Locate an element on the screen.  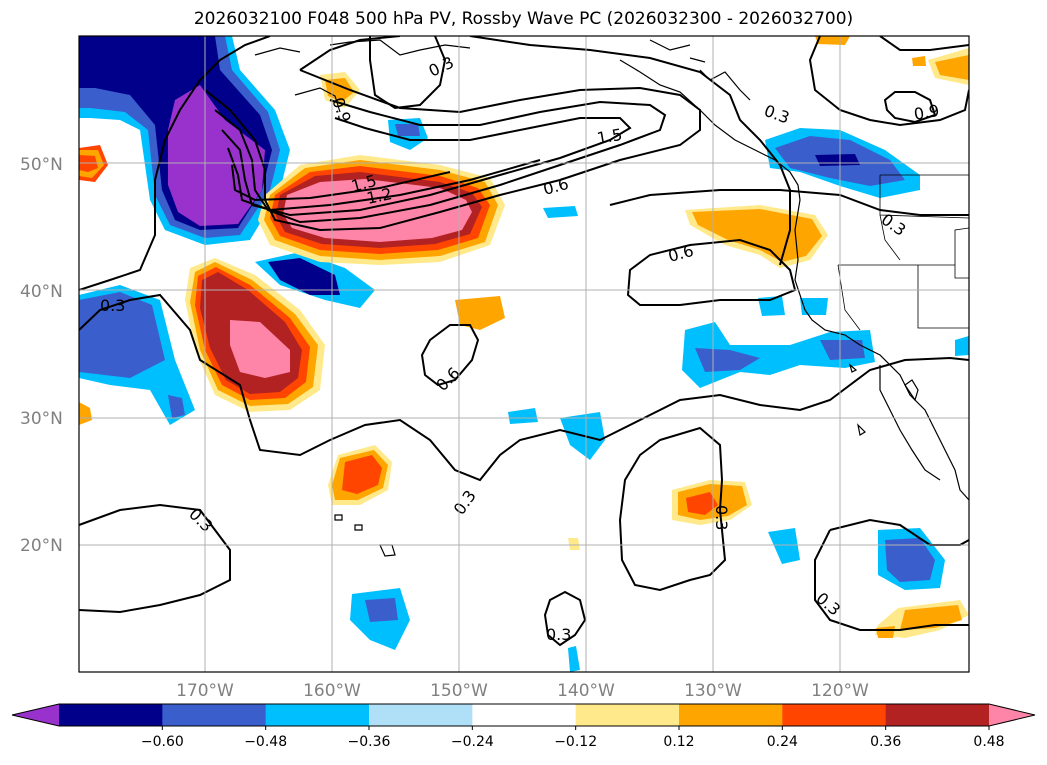
lat-label-20n: 20°N is located at coordinates (41, 546).